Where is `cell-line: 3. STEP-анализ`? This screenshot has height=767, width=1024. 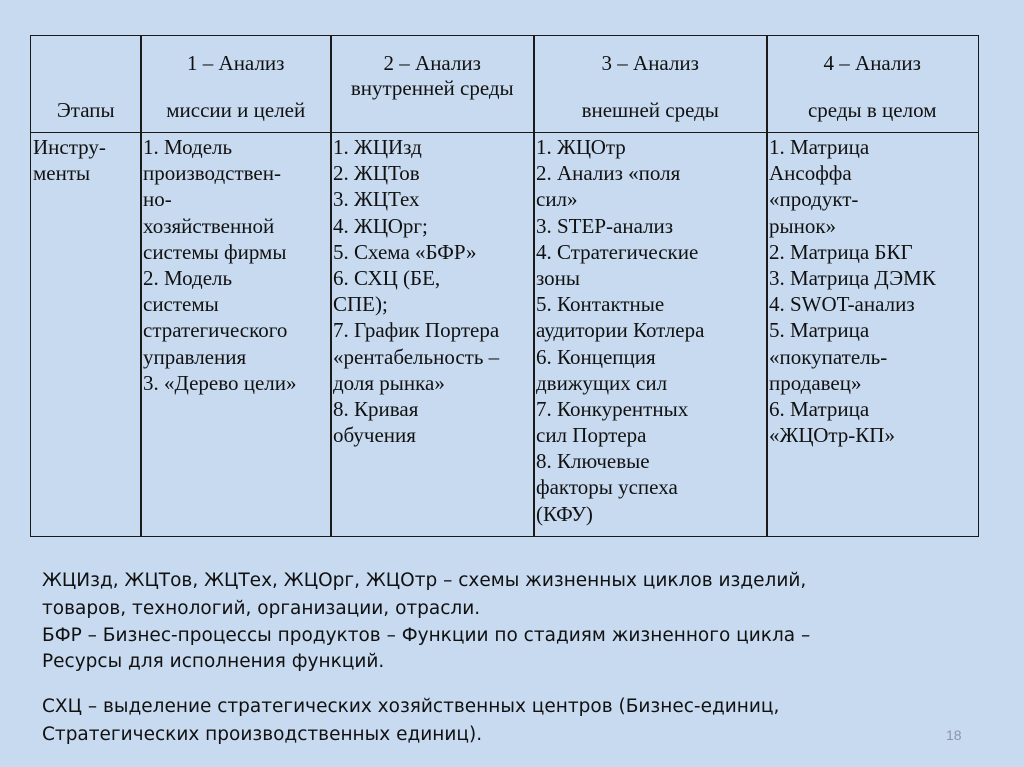 cell-line: 3. STEP-анализ is located at coordinates (605, 225).